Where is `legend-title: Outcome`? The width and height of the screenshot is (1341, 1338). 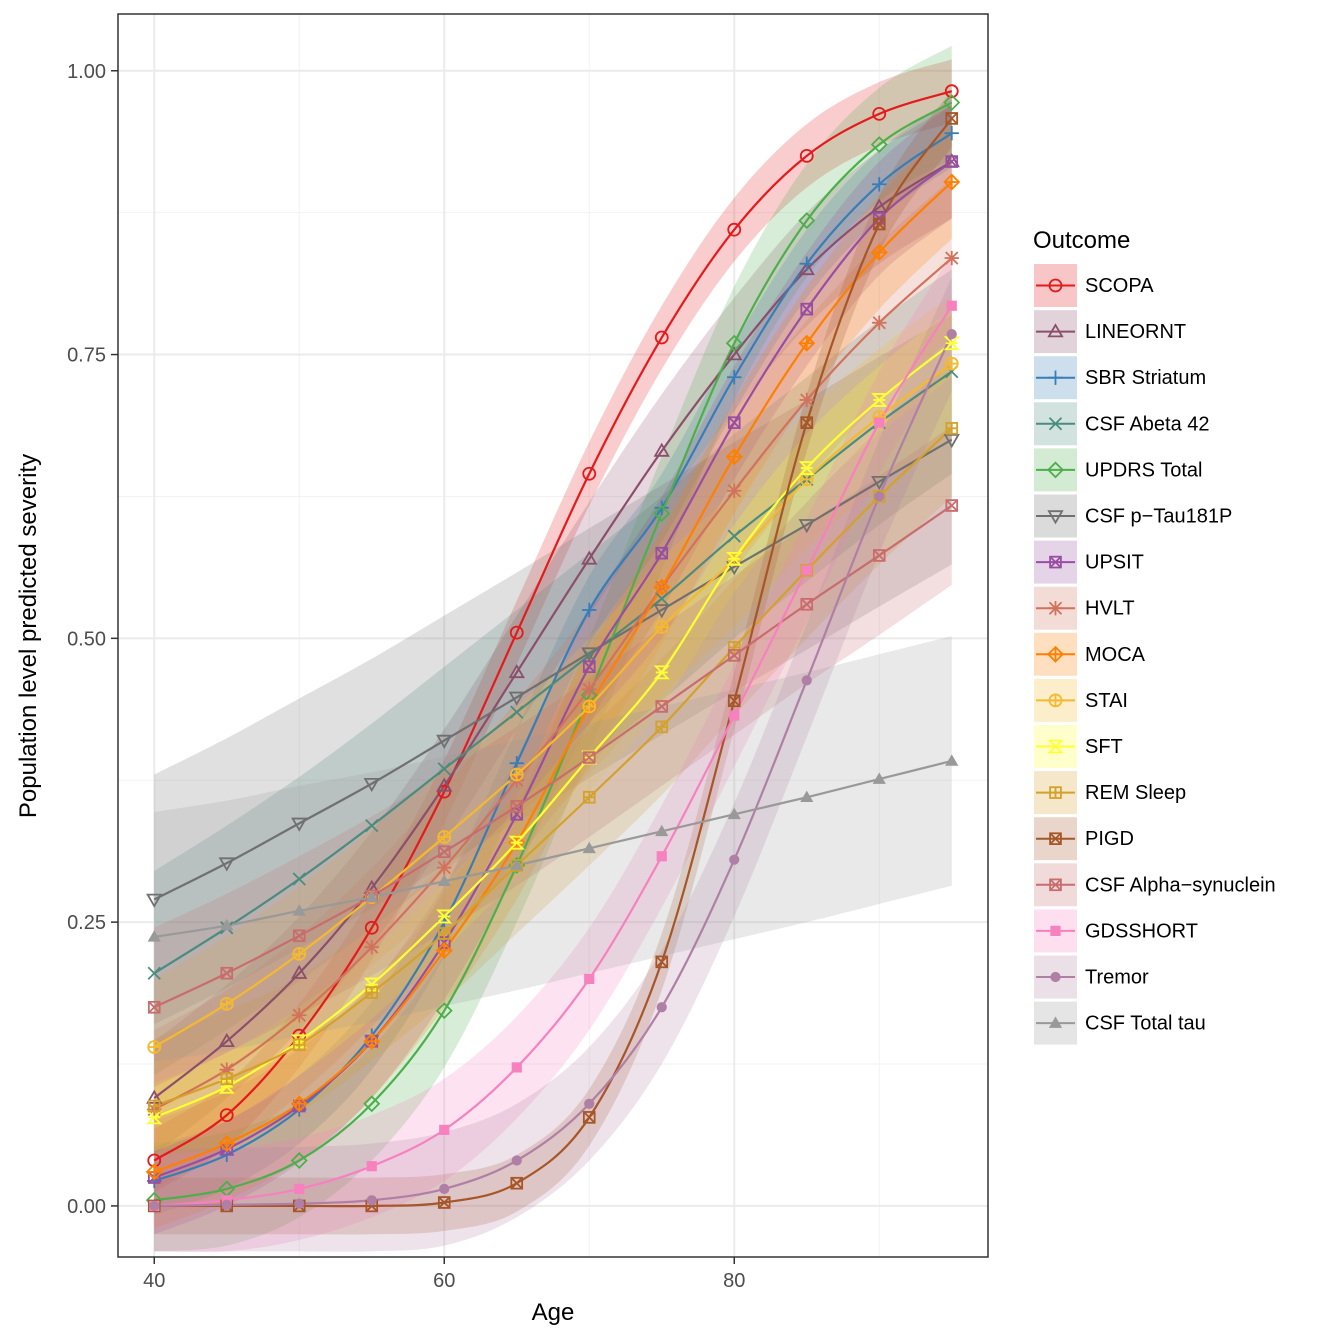
legend-title: Outcome is located at coordinates (1081, 240).